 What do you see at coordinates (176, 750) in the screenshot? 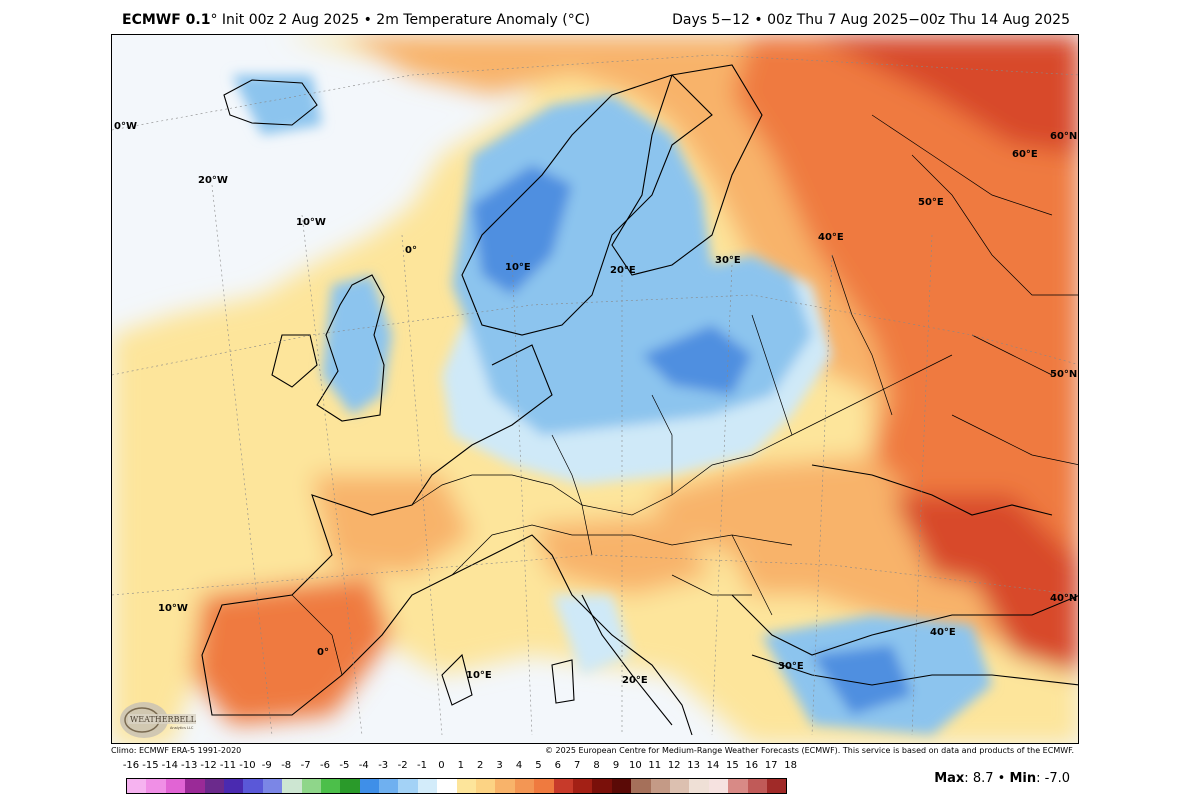
I see `climo-credit: Climo: ECMWF ERA-5 1991-2020` at bounding box center [176, 750].